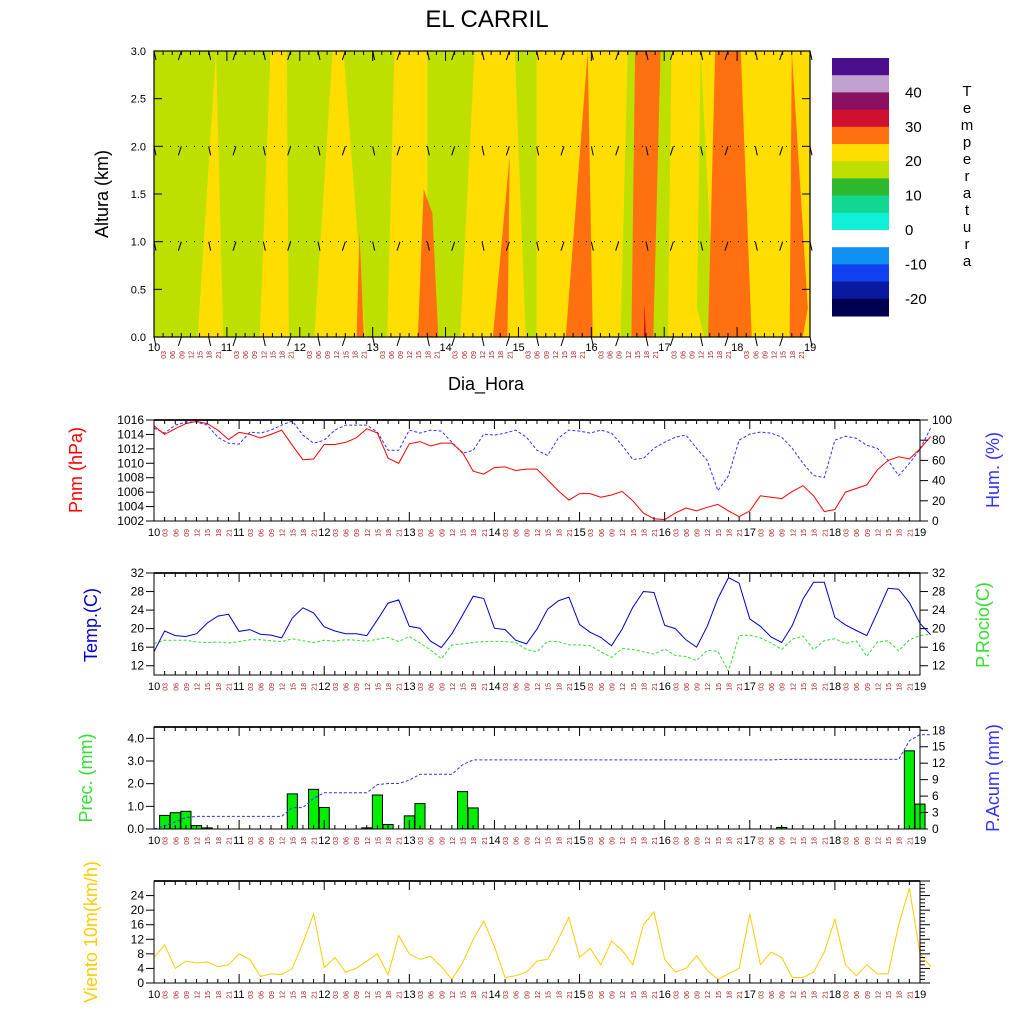 This screenshot has height=1024, width=1024. Describe the element at coordinates (135, 806) in the screenshot. I see `precipitation-y-tick-label: 1.0` at that location.